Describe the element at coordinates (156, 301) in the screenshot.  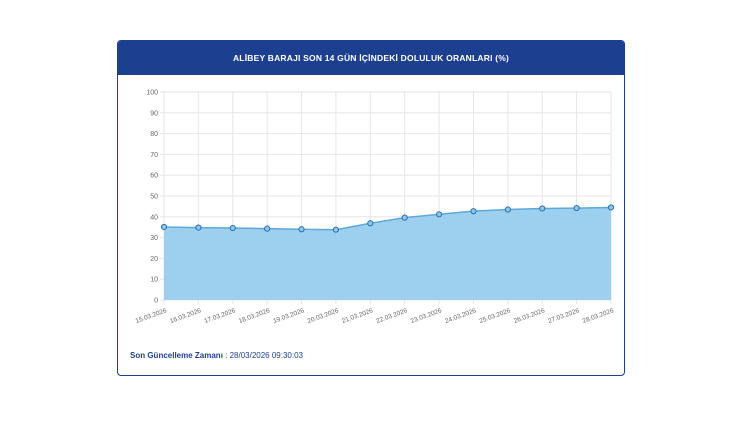
I see `y-tick-label: 0` at that location.